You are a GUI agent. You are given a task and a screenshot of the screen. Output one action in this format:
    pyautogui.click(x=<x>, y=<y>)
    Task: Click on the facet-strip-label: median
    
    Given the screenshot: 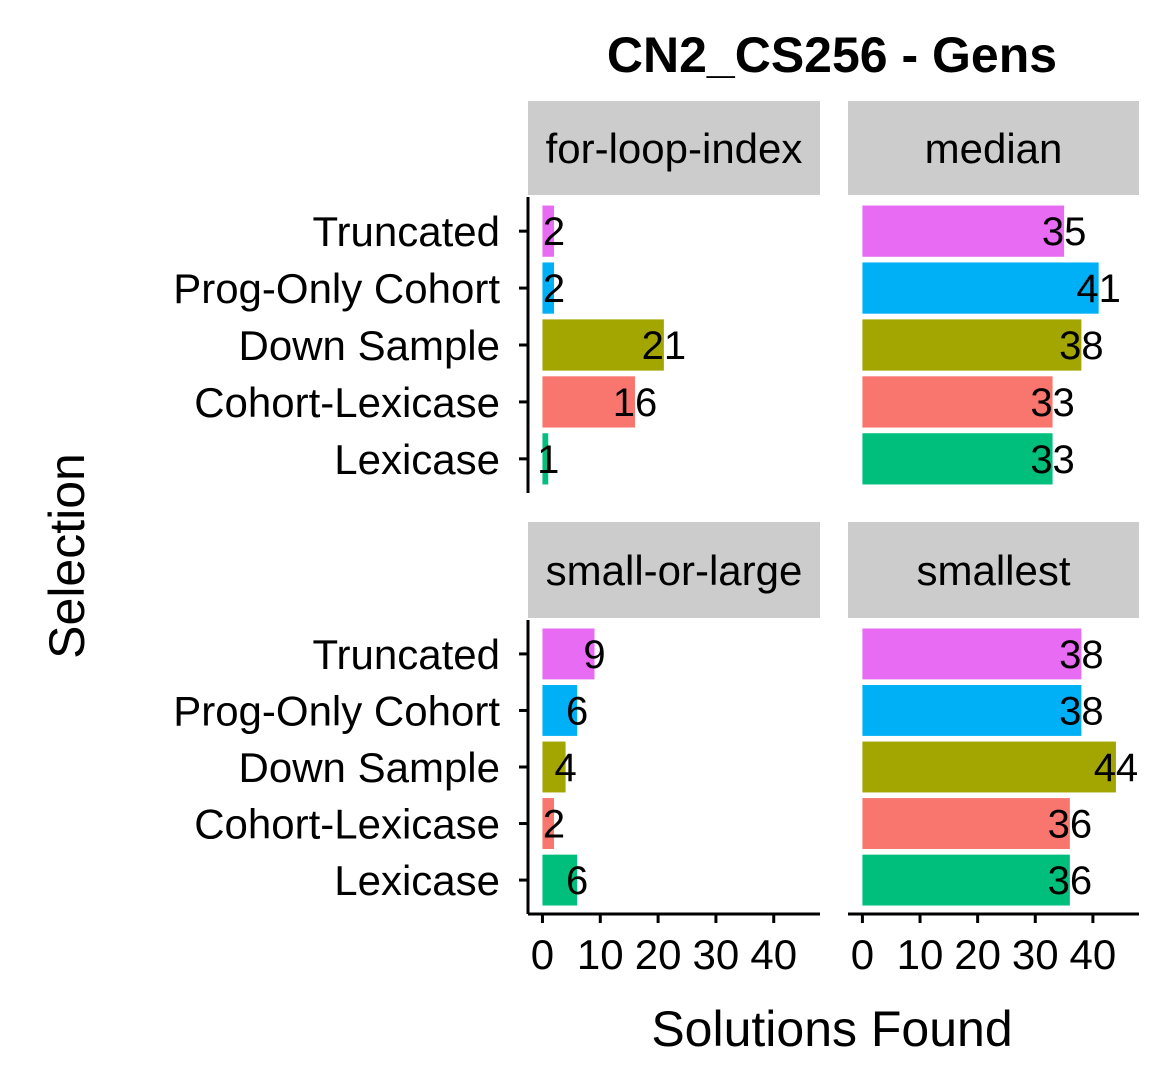 What is the action you would take?
    pyautogui.click(x=994, y=148)
    